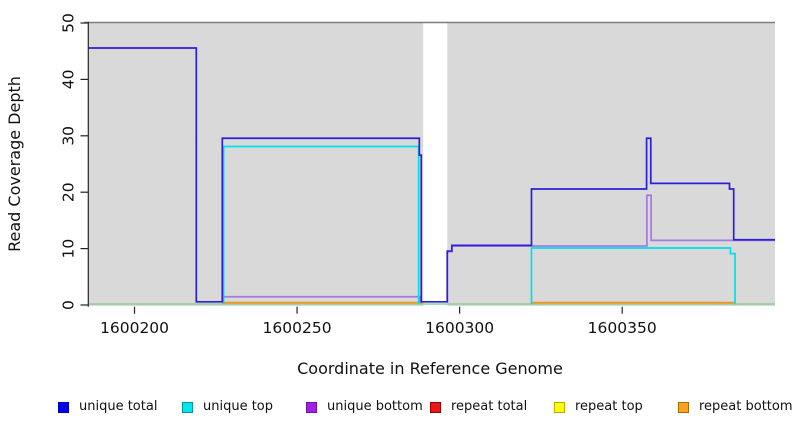  I want to click on x-tick-label: 1600300, so click(459, 328).